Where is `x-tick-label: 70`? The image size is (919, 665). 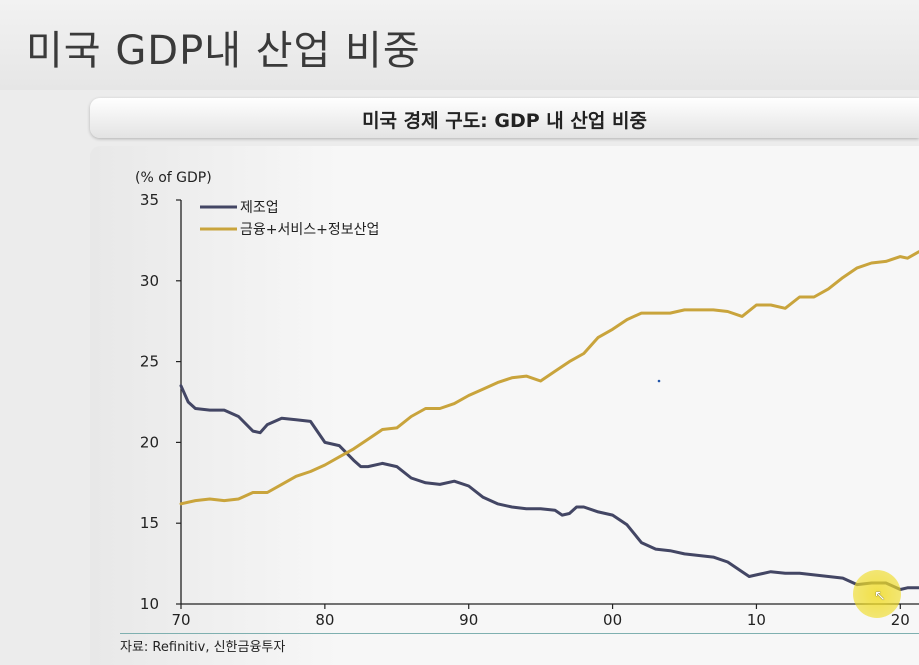 x-tick-label: 70 is located at coordinates (180, 620).